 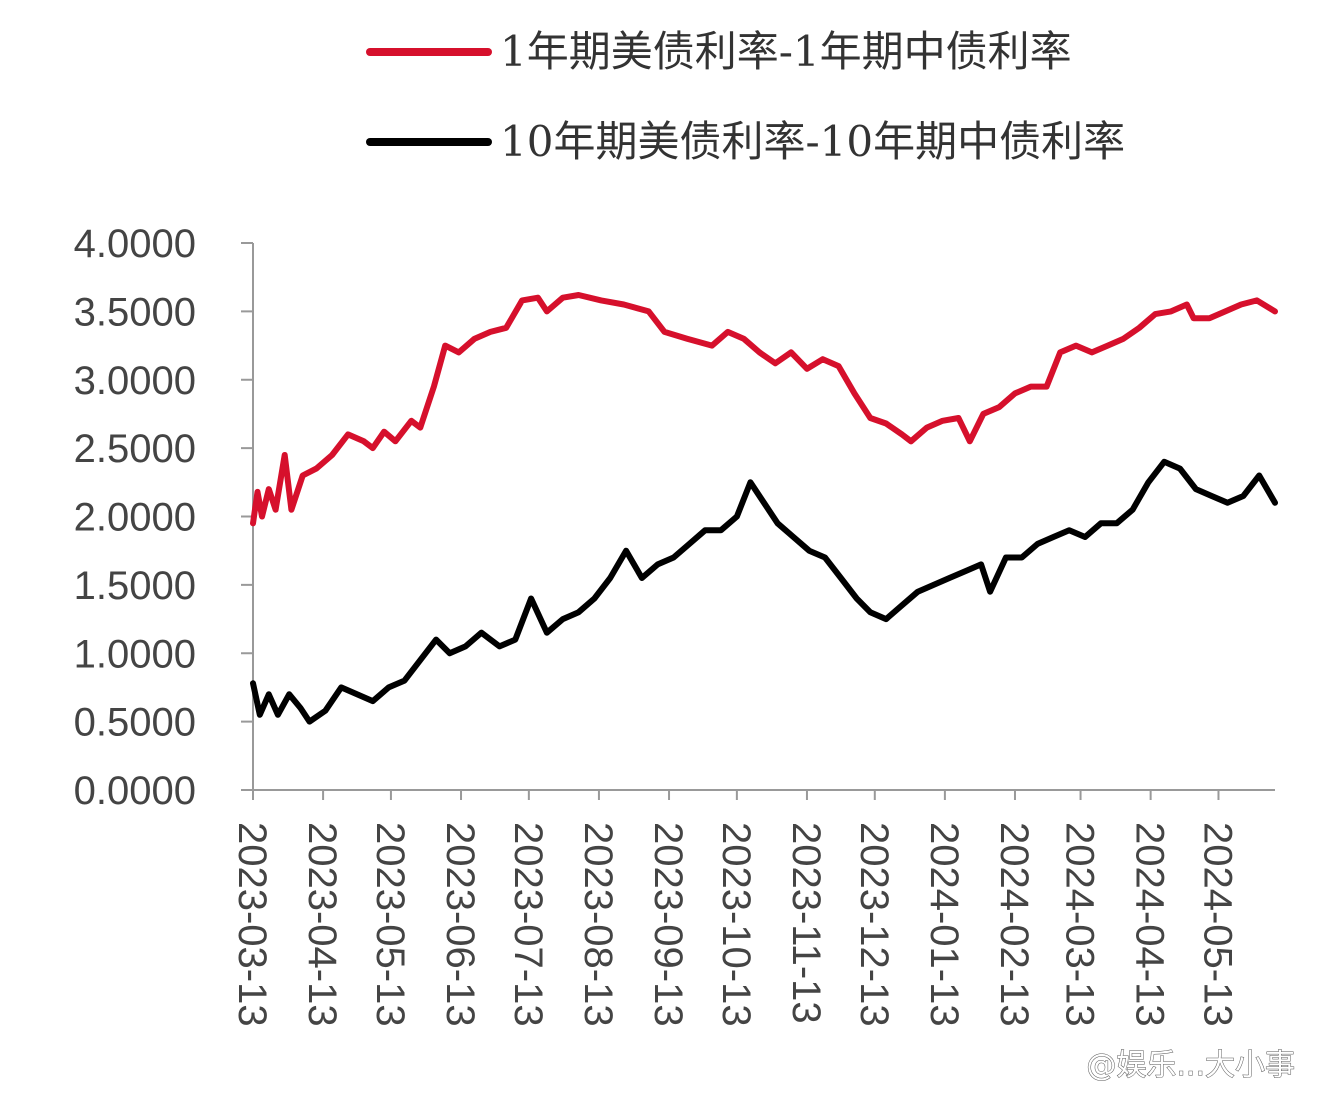 What do you see at coordinates (135, 518) in the screenshot?
I see `y-tick-label: 2.0000` at bounding box center [135, 518].